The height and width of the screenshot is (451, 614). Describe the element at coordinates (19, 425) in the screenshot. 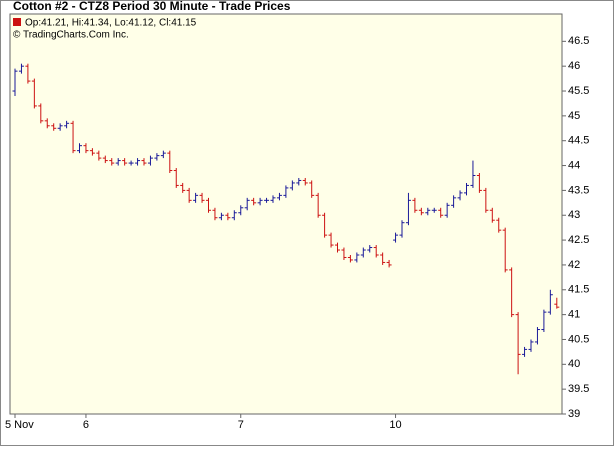

I see `x-tick-label: 5 Nov` at that location.